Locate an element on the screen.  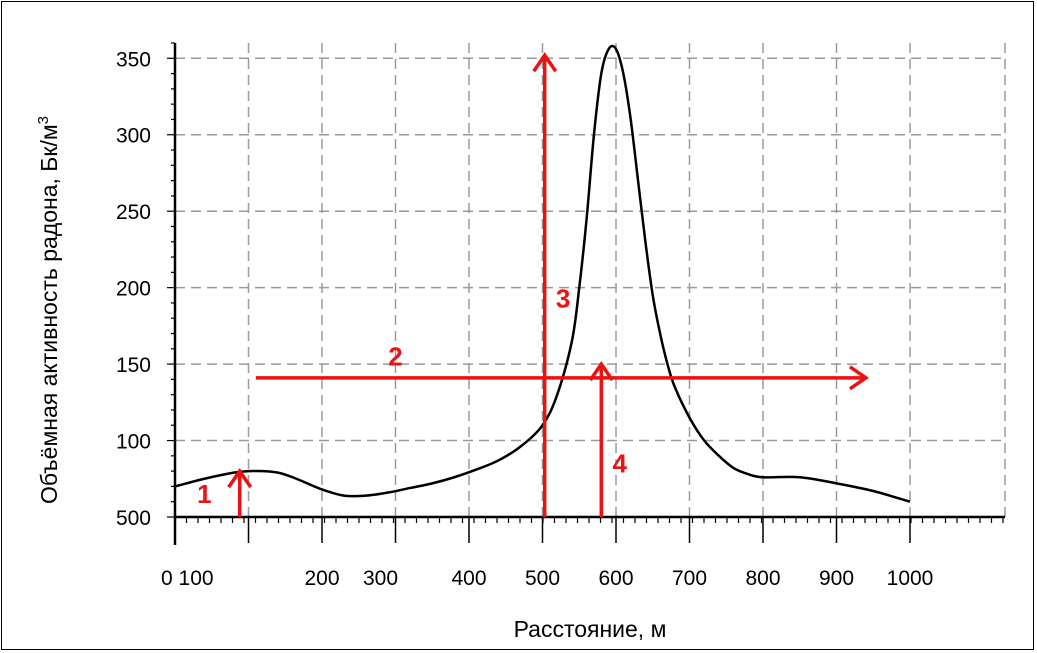
x-tick-label: 0 100 is located at coordinates (187, 578).